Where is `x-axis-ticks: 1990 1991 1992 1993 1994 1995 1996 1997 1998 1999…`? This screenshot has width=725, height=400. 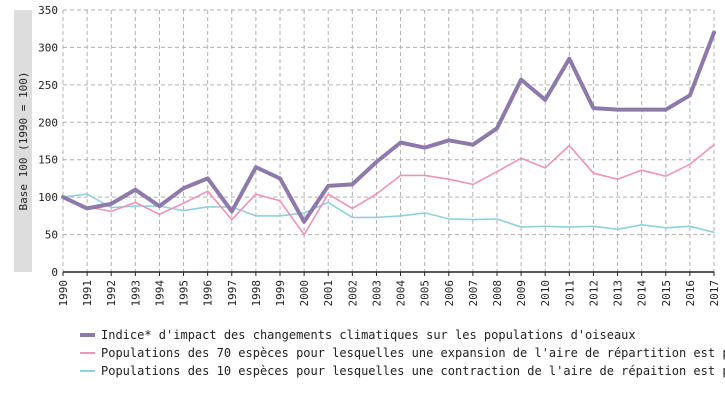 x-axis-ticks: 1990 1991 1992 1993 1994 1995 1996 1997 1998 1999… is located at coordinates (389, 289).